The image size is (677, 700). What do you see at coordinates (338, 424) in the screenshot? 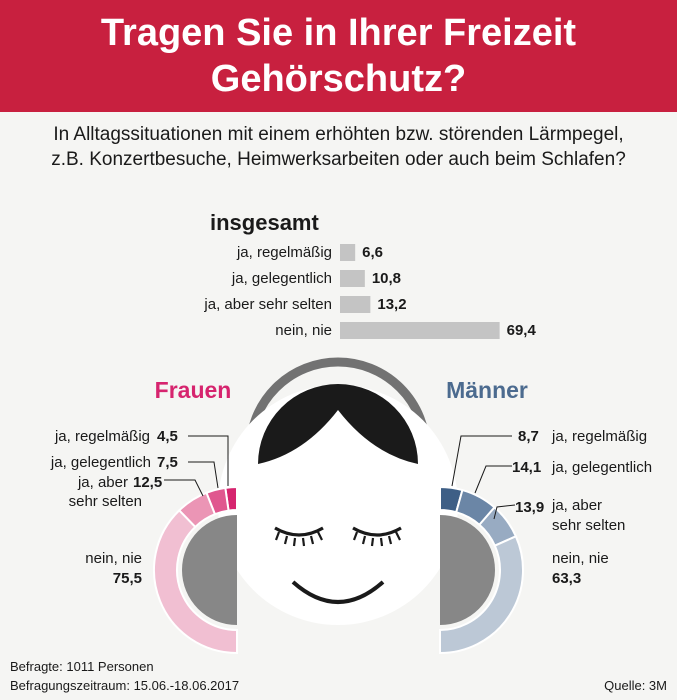
I see `hair` at bounding box center [338, 424].